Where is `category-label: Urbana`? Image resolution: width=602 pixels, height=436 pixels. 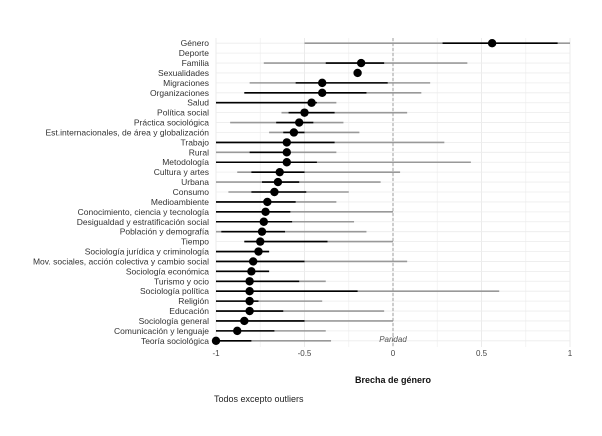 category-label: Urbana is located at coordinates (195, 182).